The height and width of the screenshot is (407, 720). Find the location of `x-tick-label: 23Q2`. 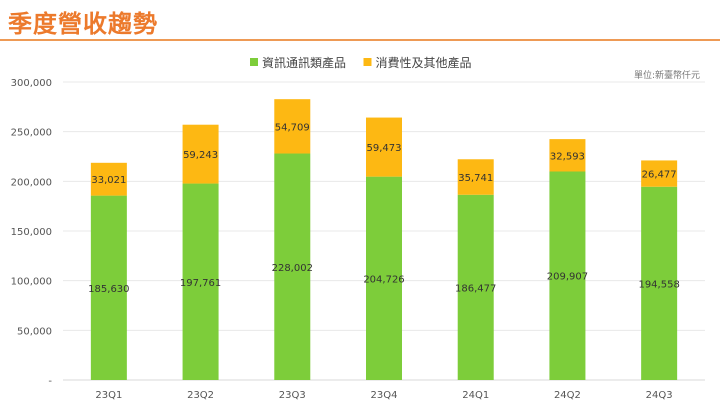

x-tick-label: 23Q2 is located at coordinates (200, 395).